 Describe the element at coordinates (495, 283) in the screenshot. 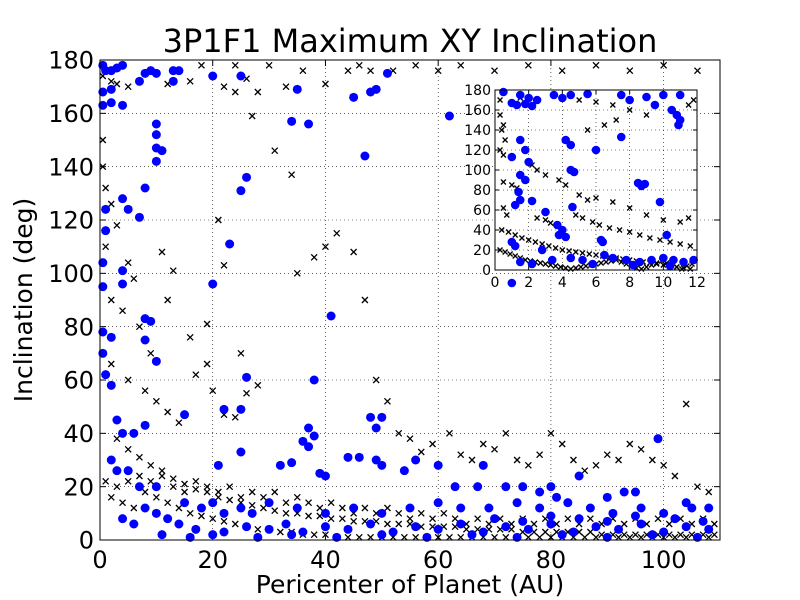

I see `inset-x-tick-label: 0` at that location.